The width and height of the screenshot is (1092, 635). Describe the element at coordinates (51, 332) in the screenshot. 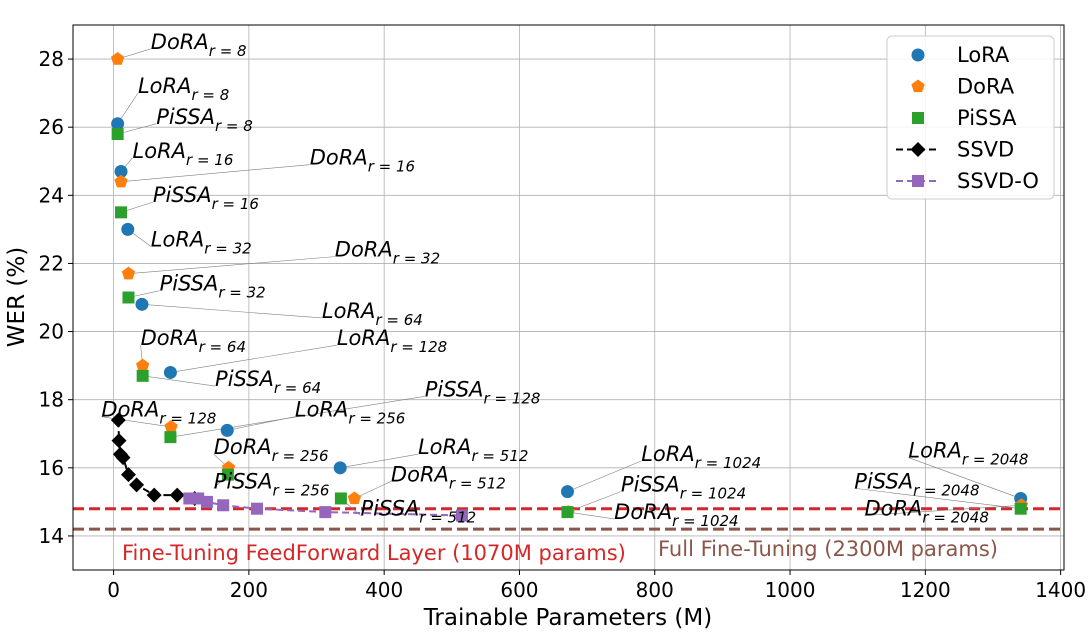

I see `y-tick-label: 20` at that location.